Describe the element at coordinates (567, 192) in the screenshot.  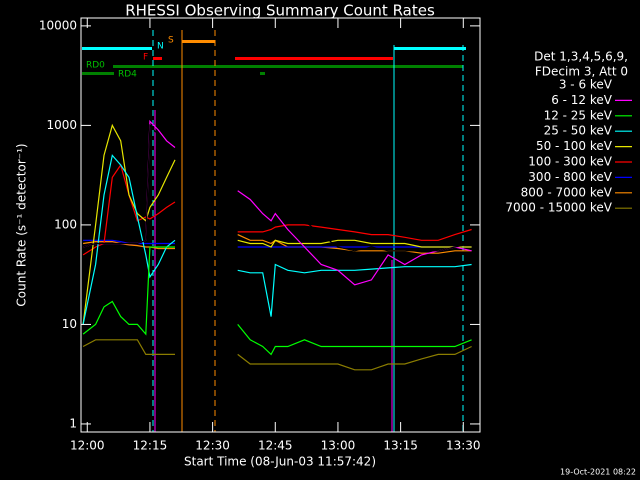
I see `legend-label: 800 - 7000 keV` at that location.